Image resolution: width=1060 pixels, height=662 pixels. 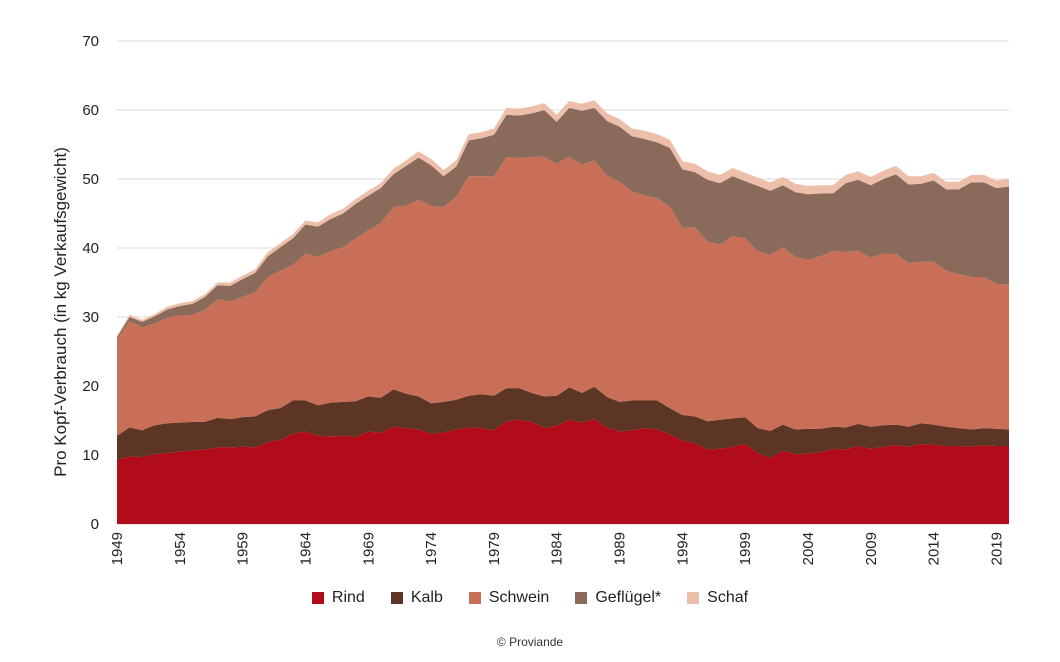 What do you see at coordinates (934, 548) in the screenshot?
I see `x-tick-label: 2014` at bounding box center [934, 548].